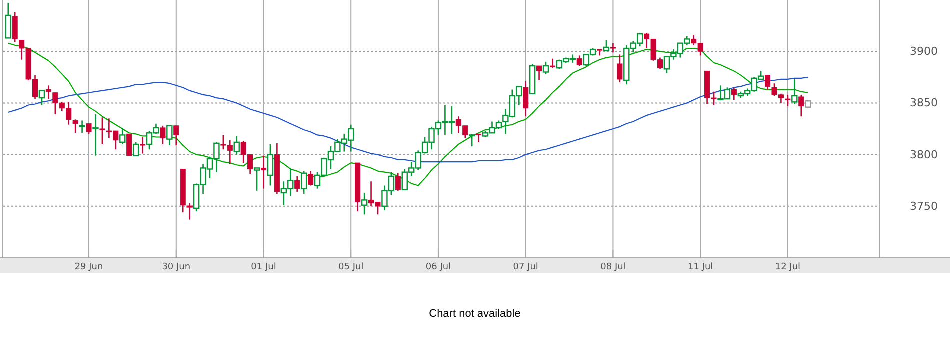 The height and width of the screenshot is (347, 950). What do you see at coordinates (788, 267) in the screenshot?
I see `x-tick-label: 12 Jul` at bounding box center [788, 267].